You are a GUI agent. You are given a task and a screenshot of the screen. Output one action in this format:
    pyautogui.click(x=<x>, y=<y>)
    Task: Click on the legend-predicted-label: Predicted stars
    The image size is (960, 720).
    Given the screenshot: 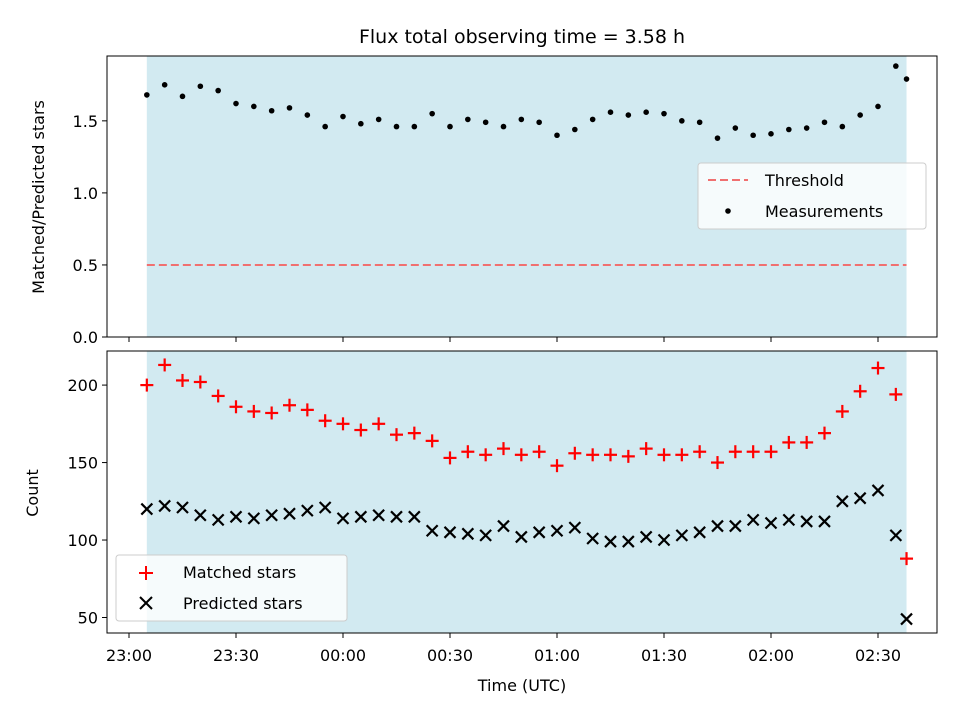 What is the action you would take?
    pyautogui.click(x=243, y=603)
    